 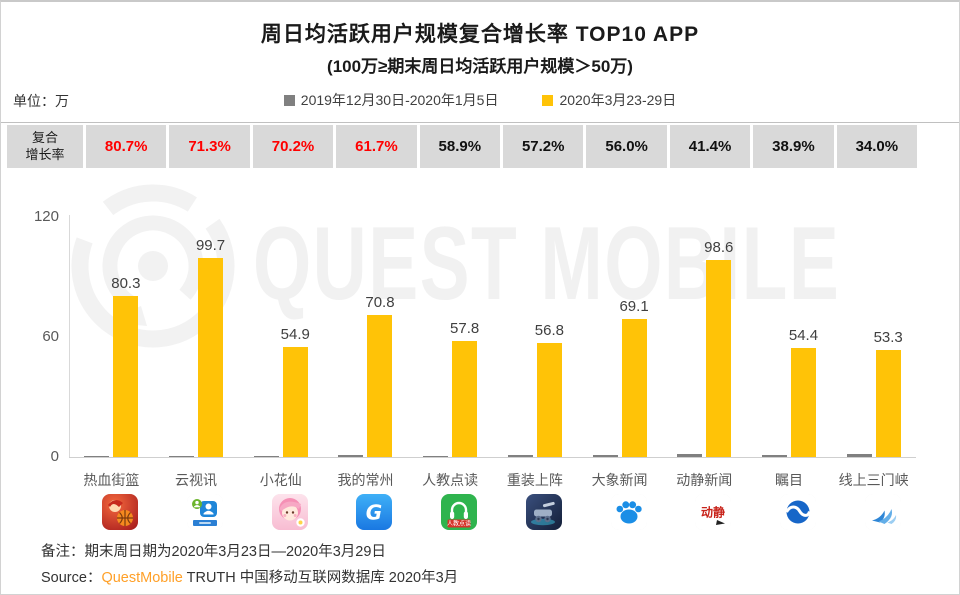 What do you see at coordinates (634, 306) in the screenshot?
I see `bar-value-label: 69.1` at bounding box center [634, 306].